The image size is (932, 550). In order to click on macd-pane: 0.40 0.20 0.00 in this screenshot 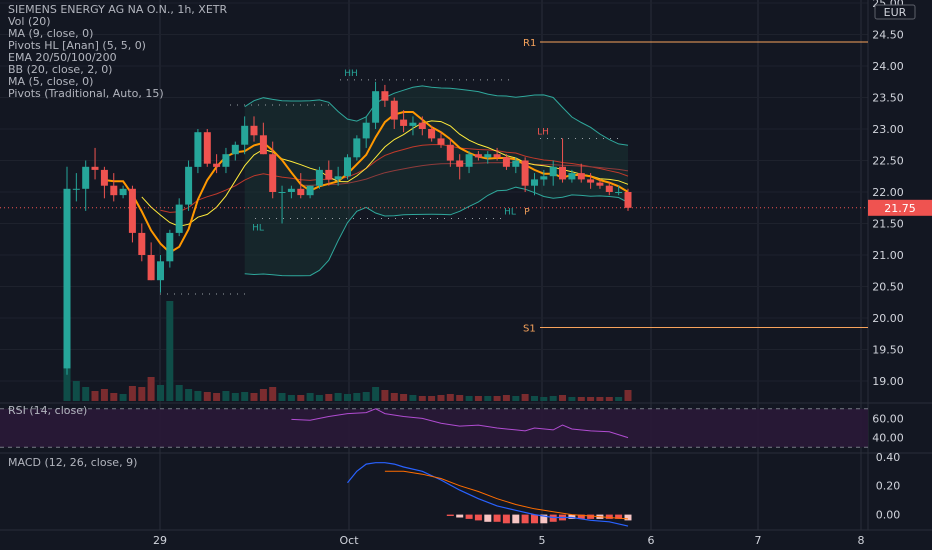, I will do `click(624, 489)`.